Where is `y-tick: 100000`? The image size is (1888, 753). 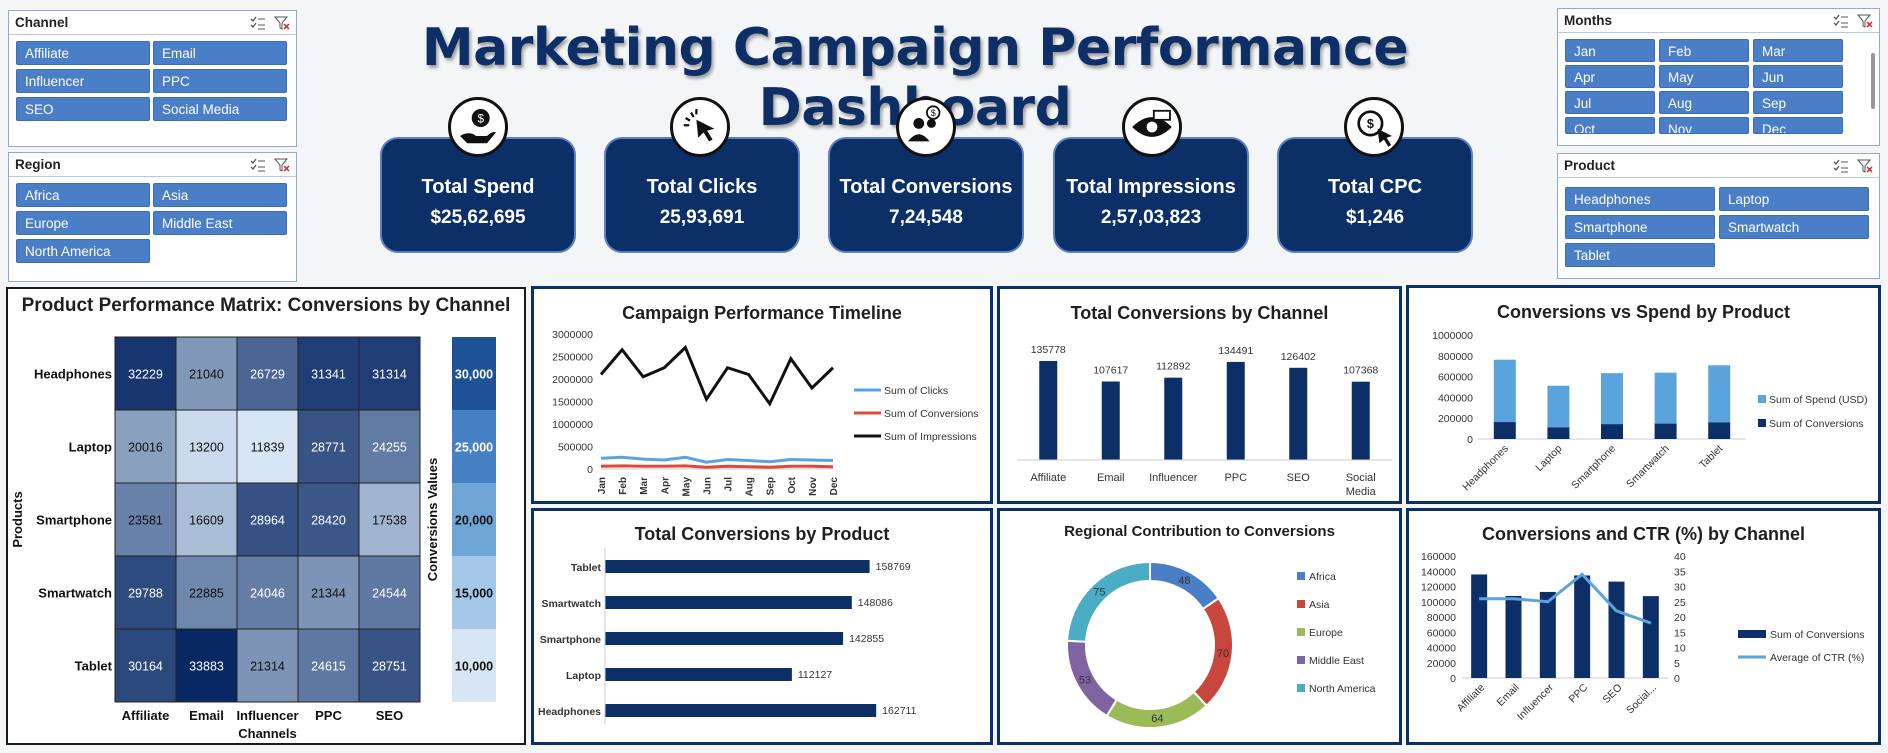 y-tick: 100000 is located at coordinates (1438, 603).